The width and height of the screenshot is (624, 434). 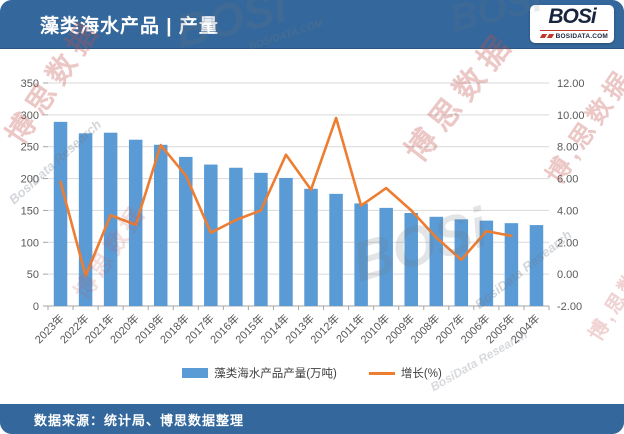 What do you see at coordinates (33, 275) in the screenshot?
I see `left-axis-tick-label: 50` at bounding box center [33, 275].